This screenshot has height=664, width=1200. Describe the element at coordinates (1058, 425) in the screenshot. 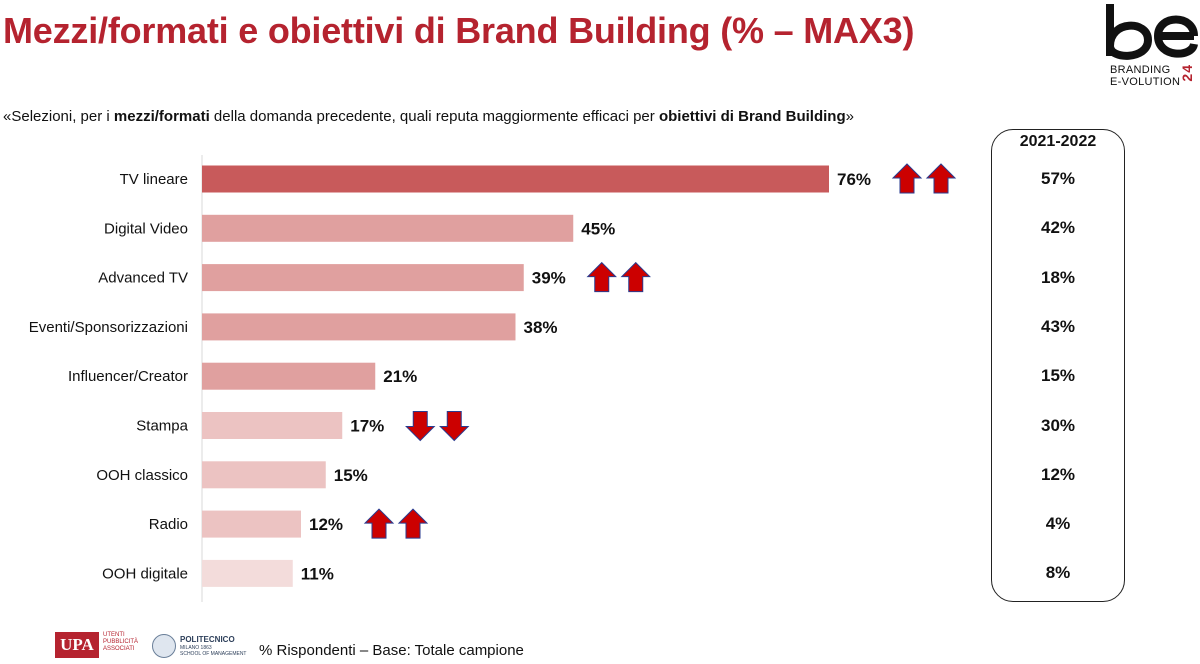

I see `comparison-value: 30%` at that location.